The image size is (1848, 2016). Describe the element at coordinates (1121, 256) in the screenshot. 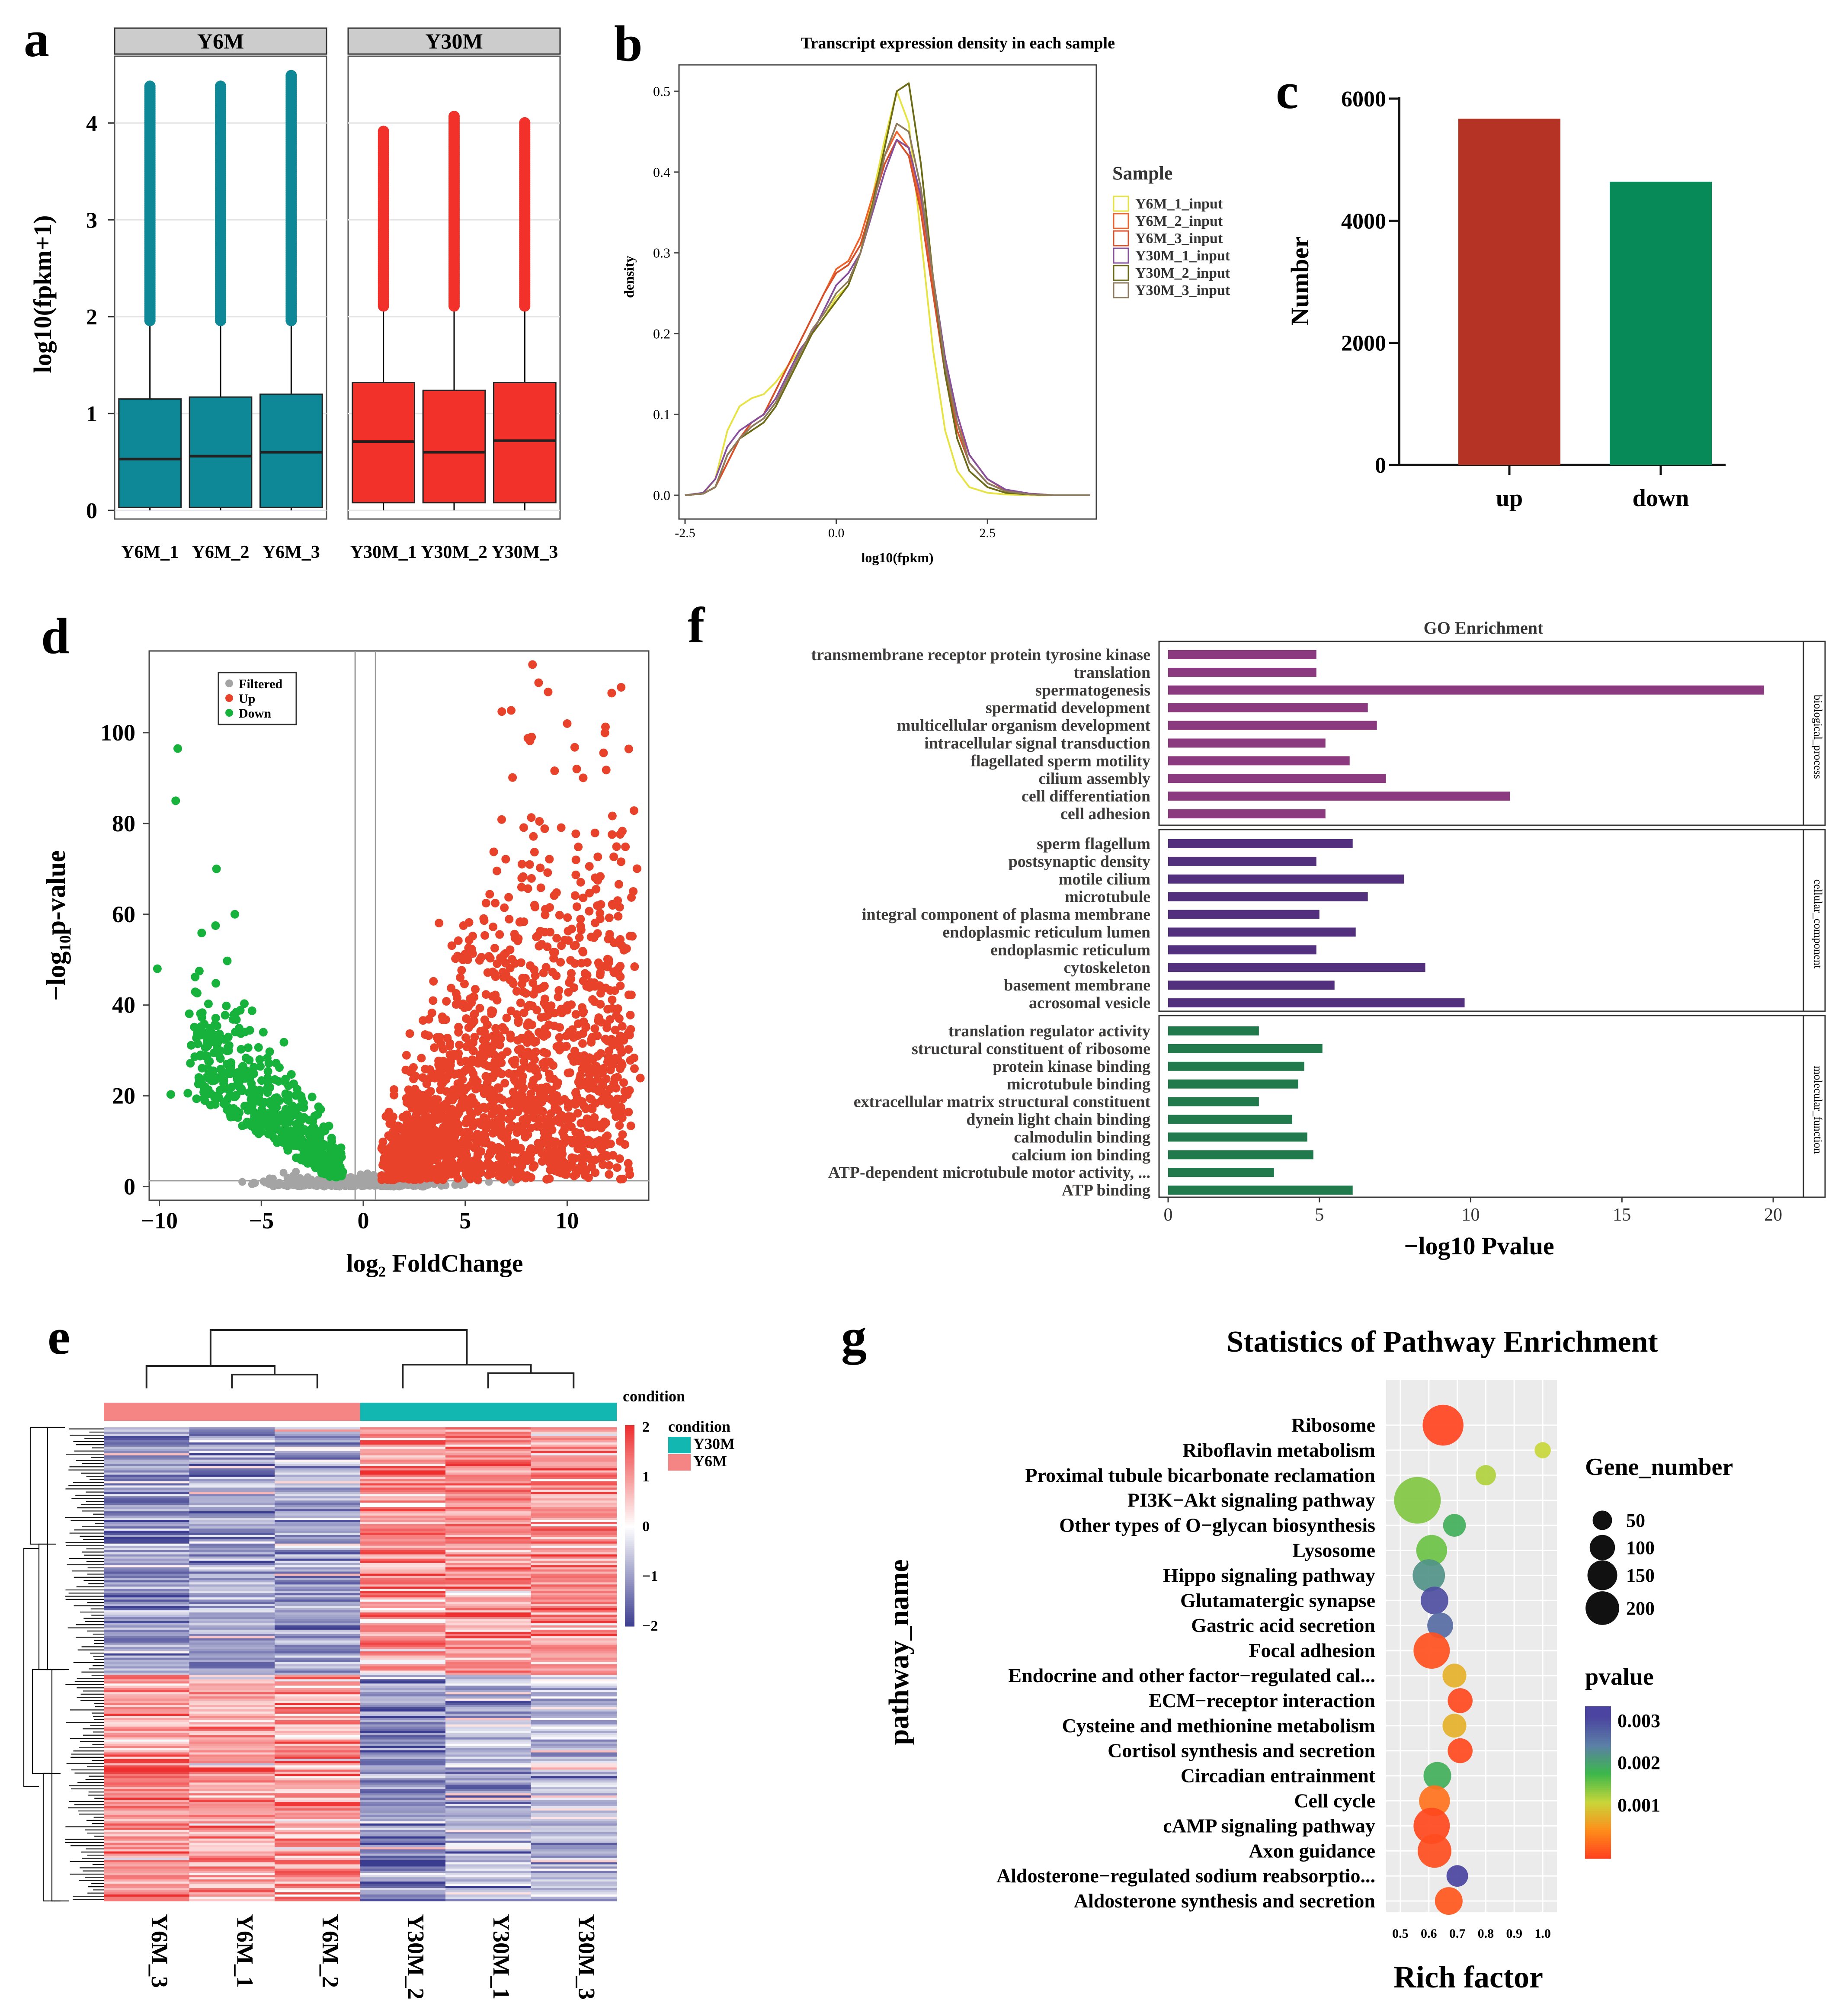

I see `legend-key` at that location.